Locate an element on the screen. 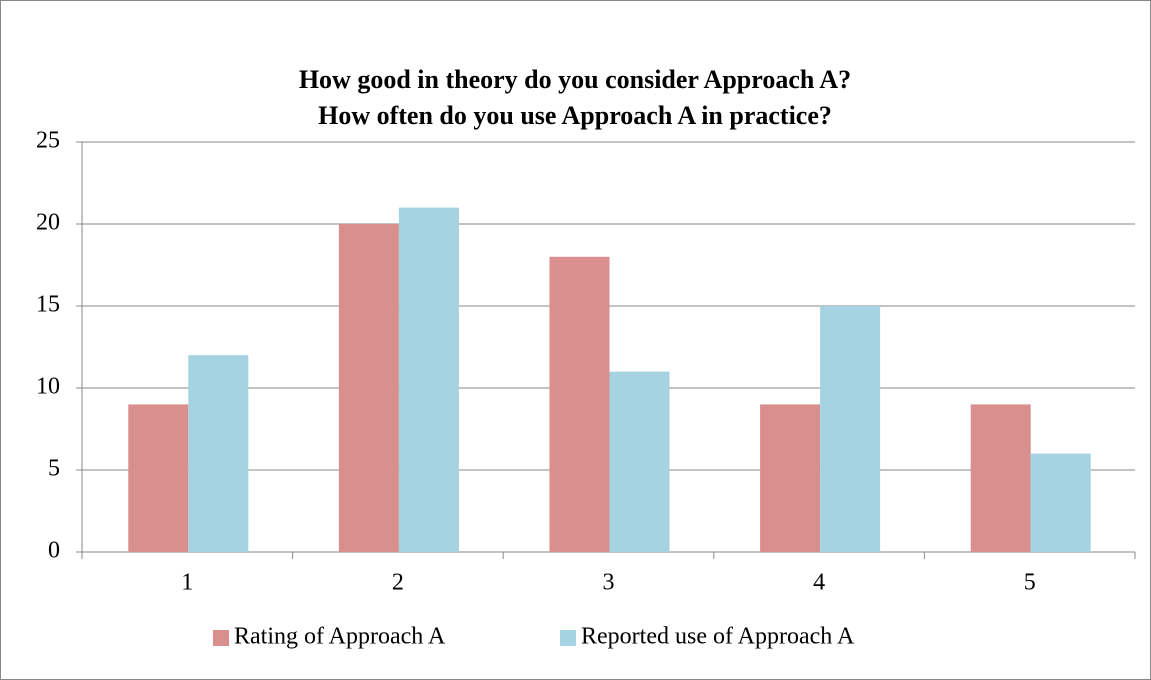  x-tick-label: 3 is located at coordinates (609, 583).